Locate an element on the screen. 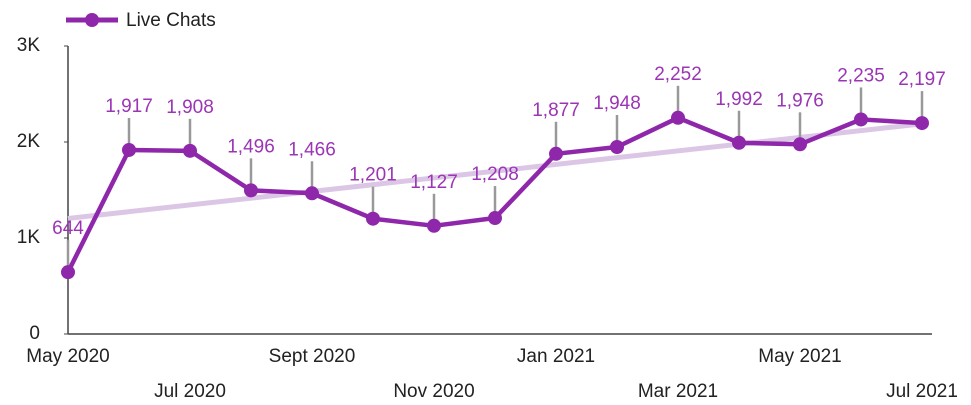 This screenshot has width=971, height=405. data-label: 1,948 is located at coordinates (617, 103).